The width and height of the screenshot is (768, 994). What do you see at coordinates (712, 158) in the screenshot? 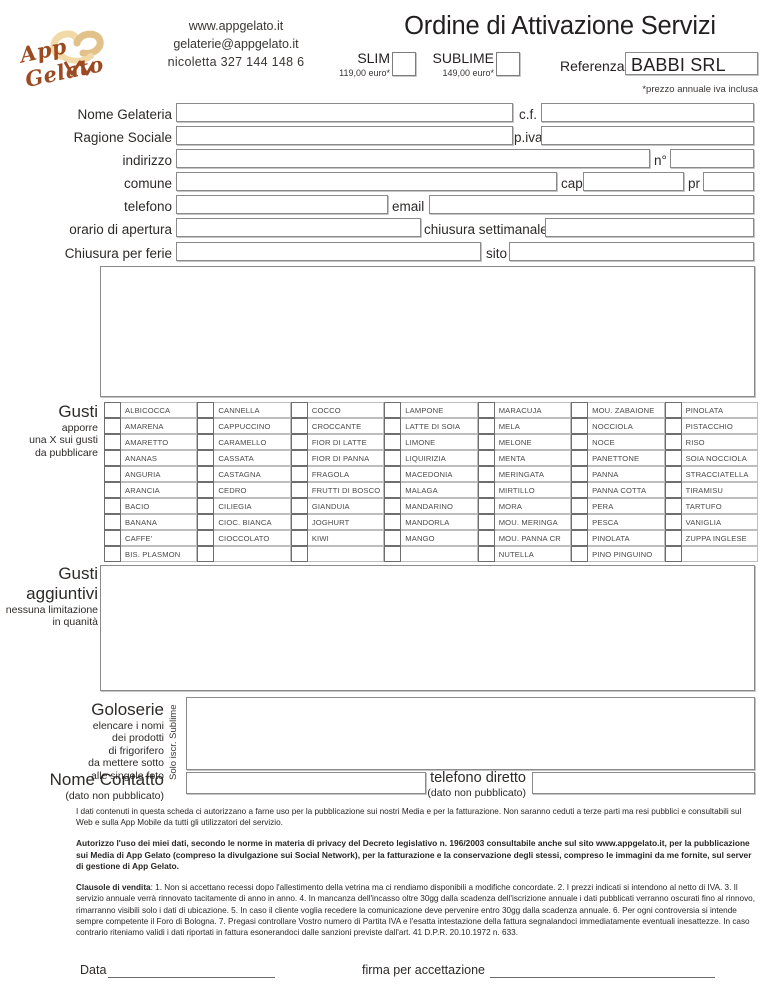
I see `numero-input` at bounding box center [712, 158].